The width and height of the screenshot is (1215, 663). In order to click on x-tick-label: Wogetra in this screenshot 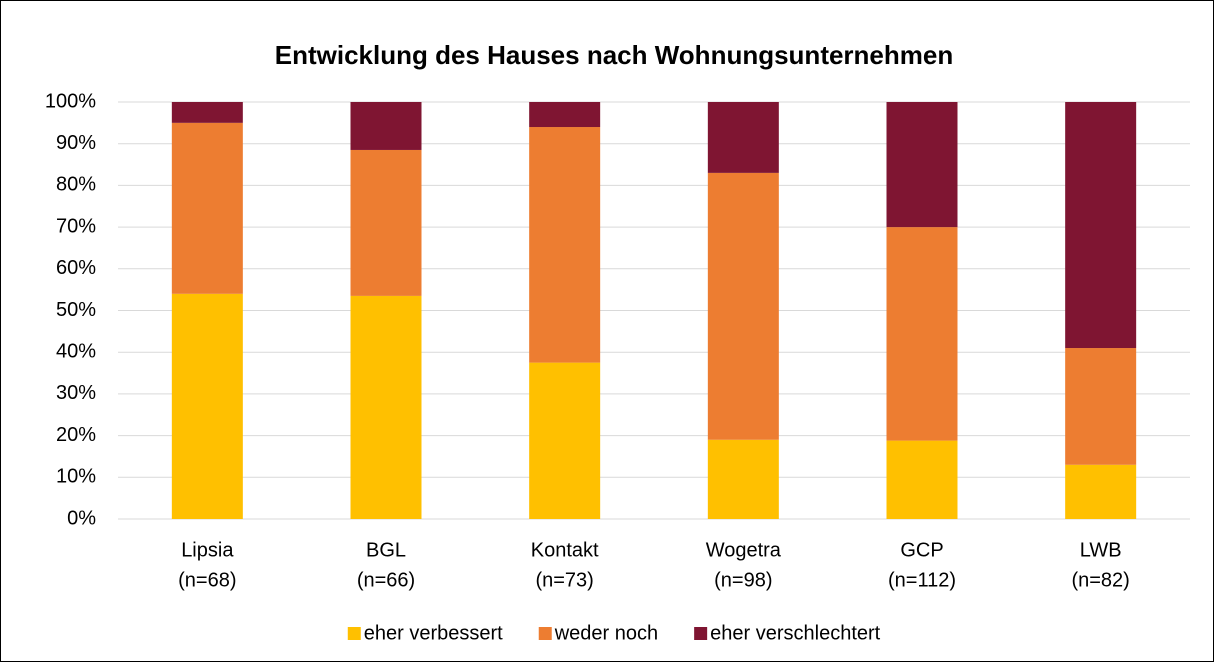, I will do `click(744, 550)`.